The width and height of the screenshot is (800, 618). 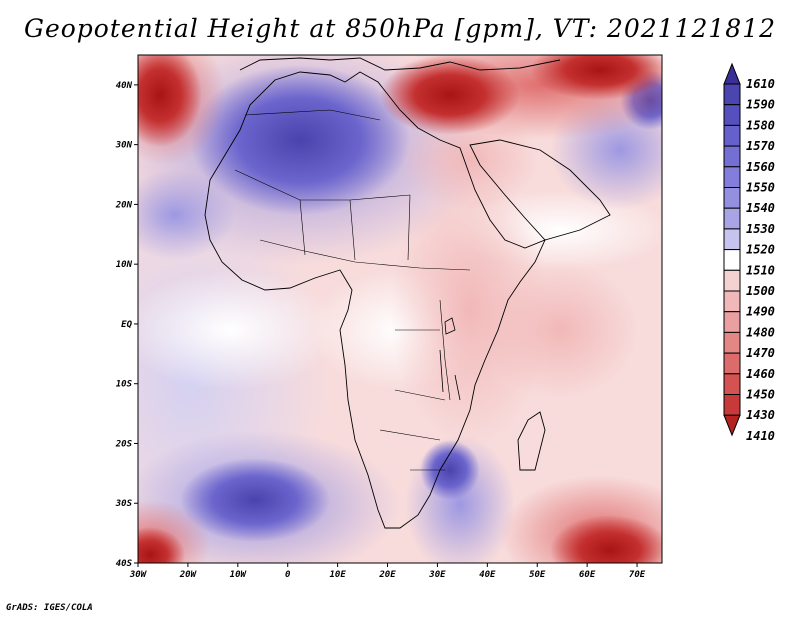 What do you see at coordinates (637, 575) in the screenshot?
I see `x-tick-label: 70E` at bounding box center [637, 575].